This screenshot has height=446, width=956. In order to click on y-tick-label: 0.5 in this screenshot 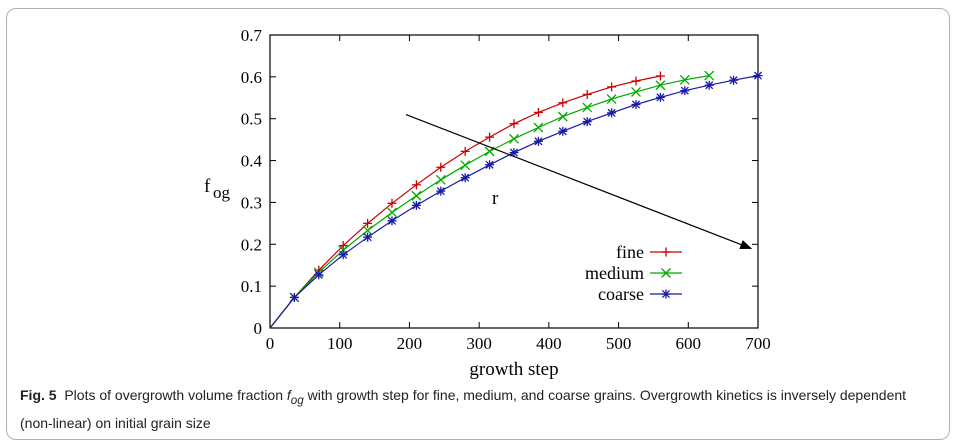, I will do `click(251, 119)`.